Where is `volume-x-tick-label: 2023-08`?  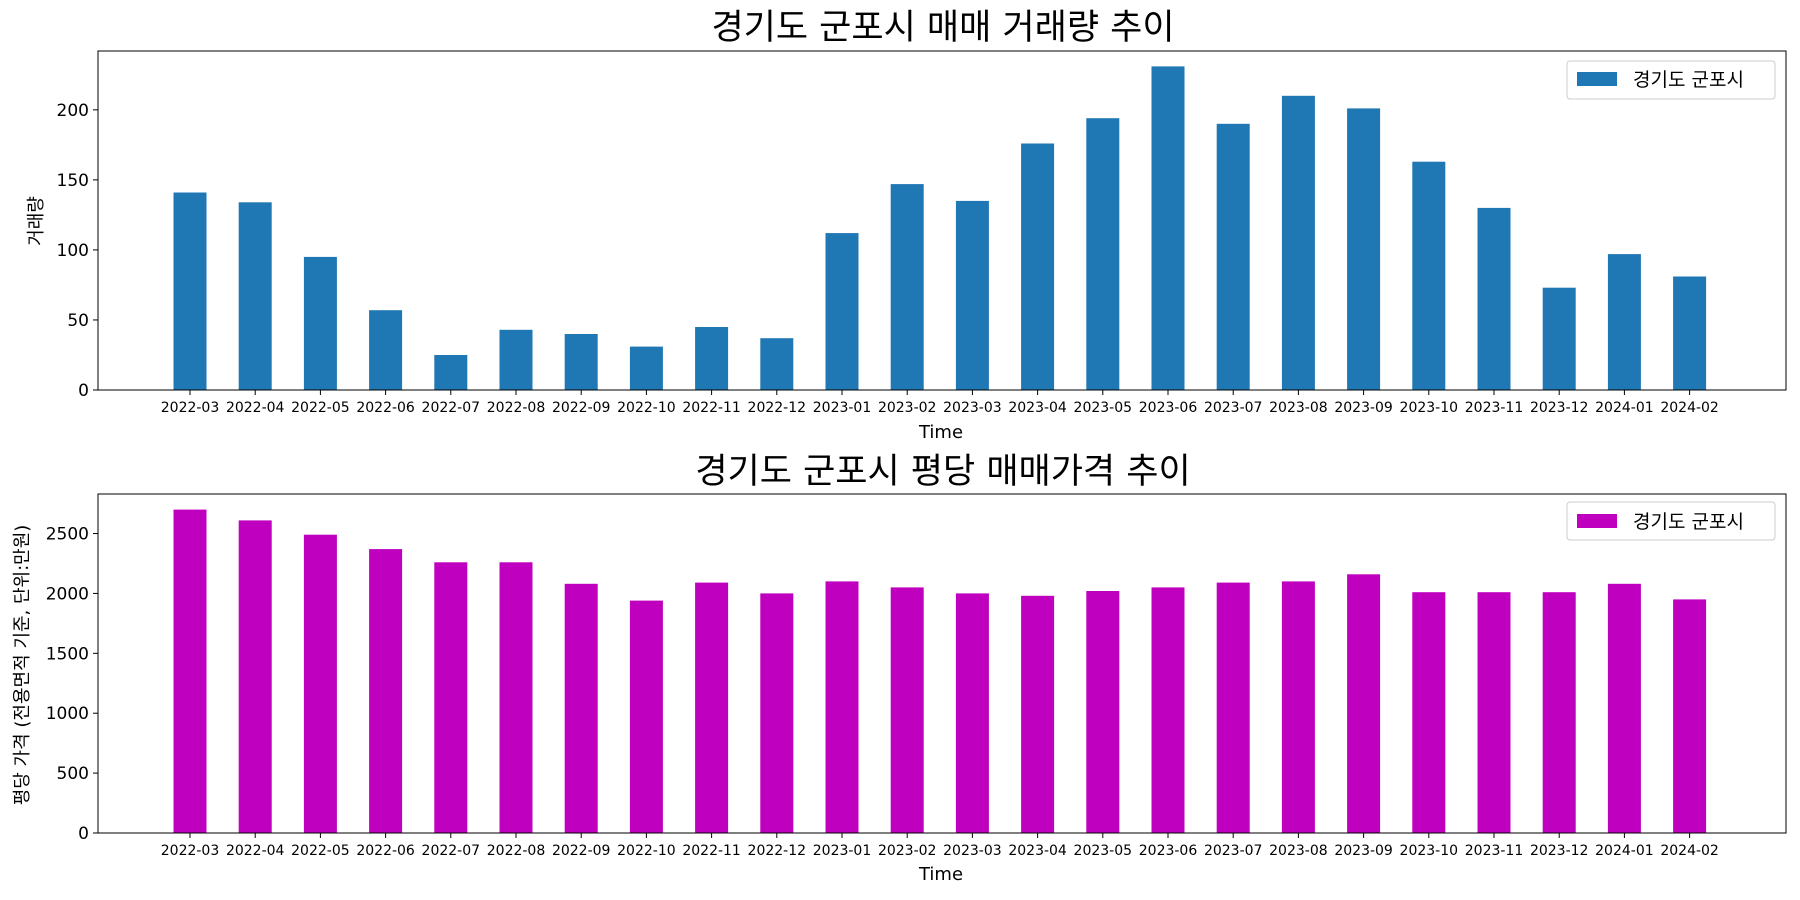
volume-x-tick-label: 2023-08 is located at coordinates (1298, 408).